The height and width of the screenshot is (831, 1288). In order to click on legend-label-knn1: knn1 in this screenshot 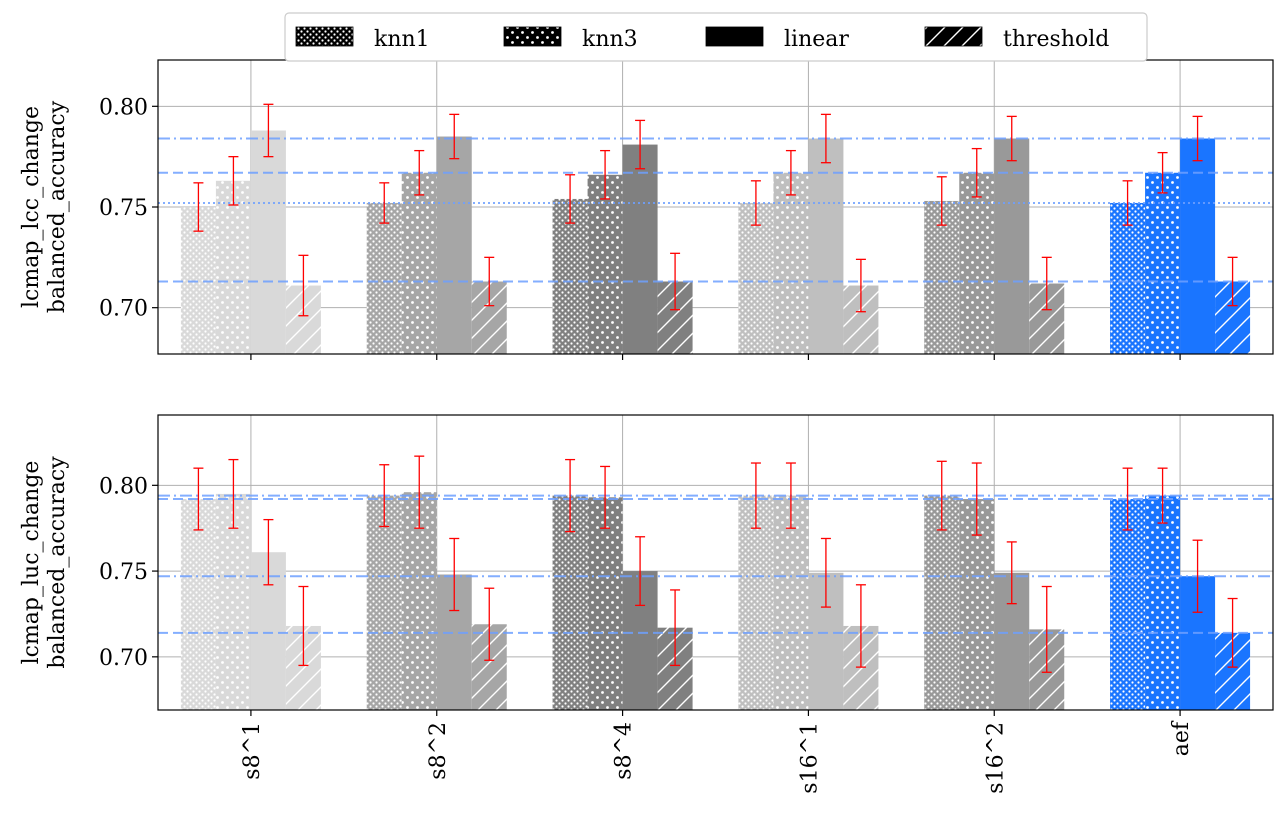, I will do `click(402, 39)`.